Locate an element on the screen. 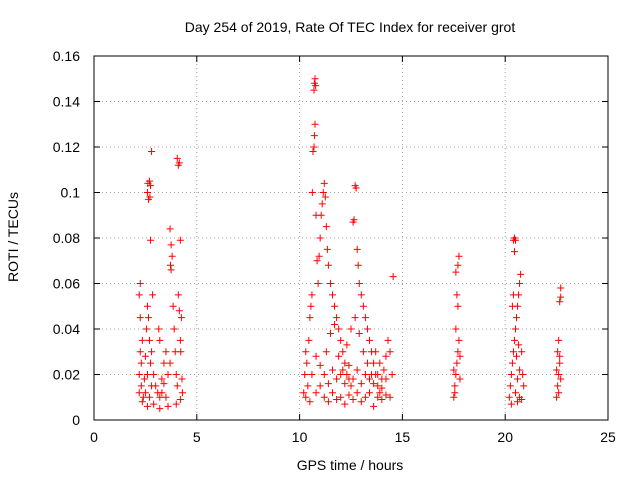 This screenshot has height=480, width=640. y-tick-label: 0 is located at coordinates (76, 420).